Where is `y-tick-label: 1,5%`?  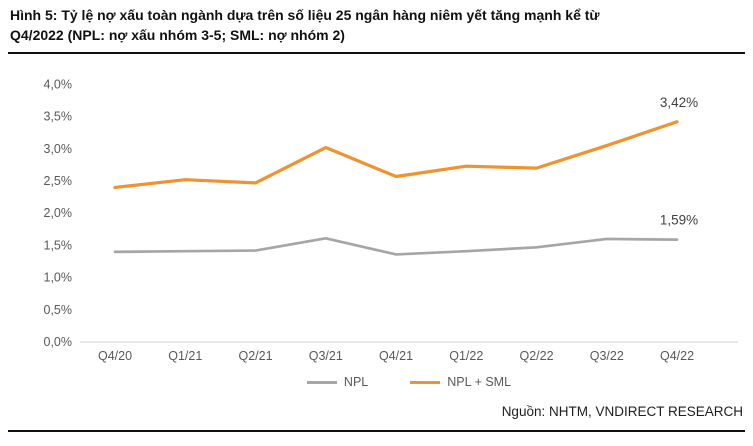
y-tick-label: 1,5% is located at coordinates (58, 245).